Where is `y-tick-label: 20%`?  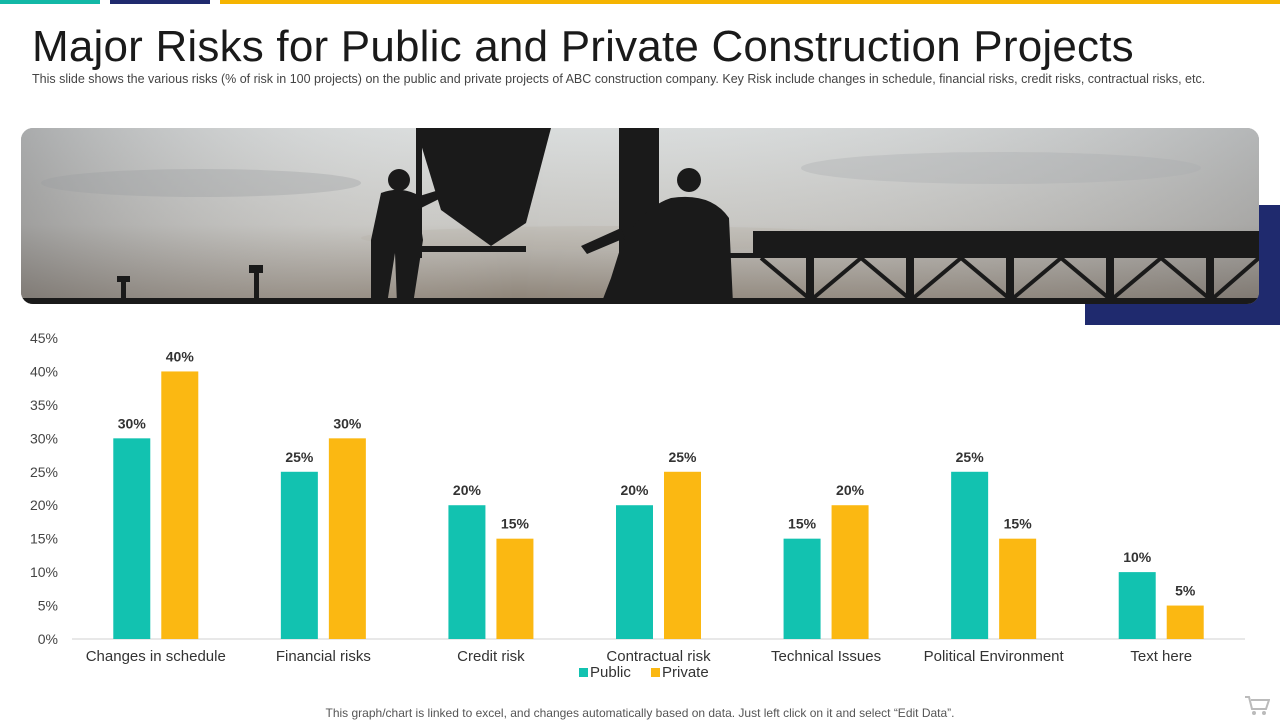
y-tick-label: 20% is located at coordinates (44, 505).